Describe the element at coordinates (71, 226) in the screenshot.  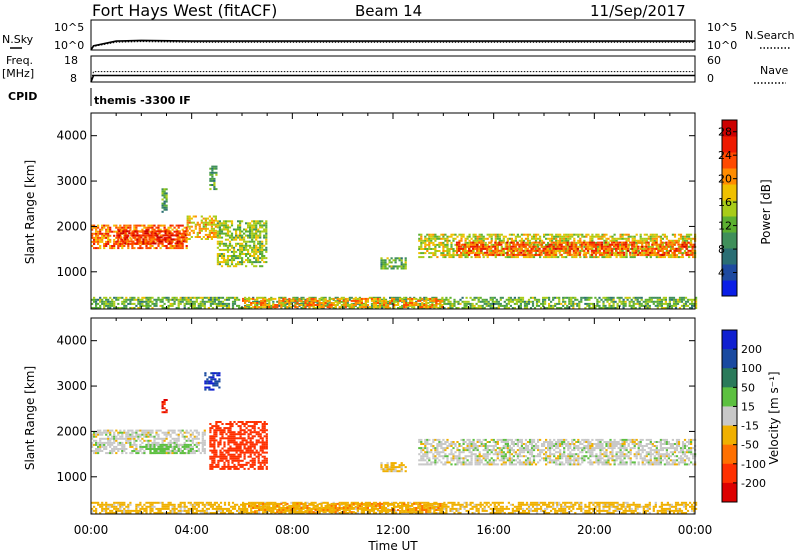
I see `y-tick-label: 2000` at that location.